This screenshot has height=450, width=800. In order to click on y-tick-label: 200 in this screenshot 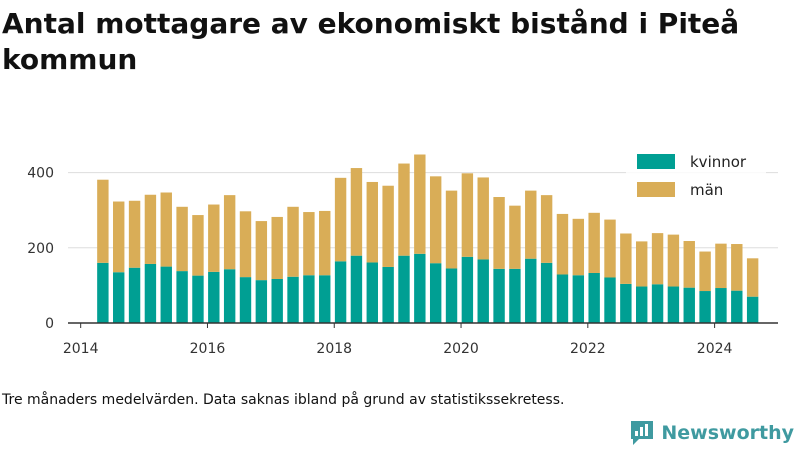, I will do `click(40, 249)`.